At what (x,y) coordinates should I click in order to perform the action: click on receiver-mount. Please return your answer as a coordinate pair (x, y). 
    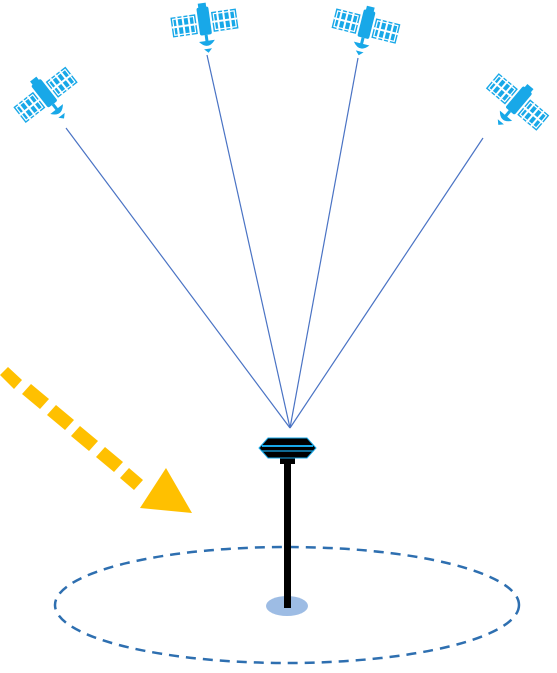
    Looking at the image, I should click on (287, 461).